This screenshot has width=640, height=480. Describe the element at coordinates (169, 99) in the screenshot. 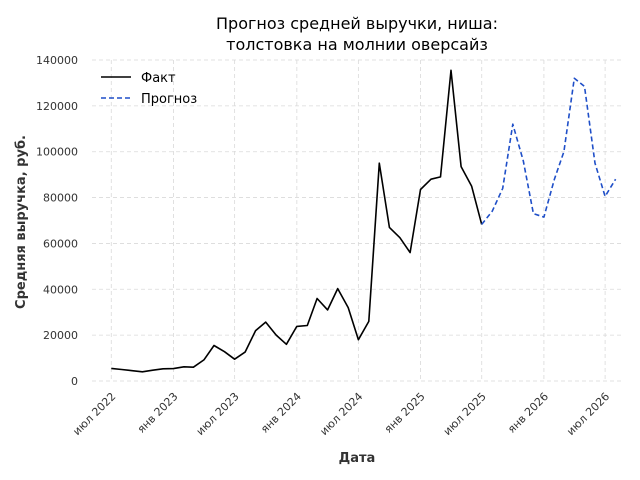

I see `legend-label-forecast: Прогноз` at that location.